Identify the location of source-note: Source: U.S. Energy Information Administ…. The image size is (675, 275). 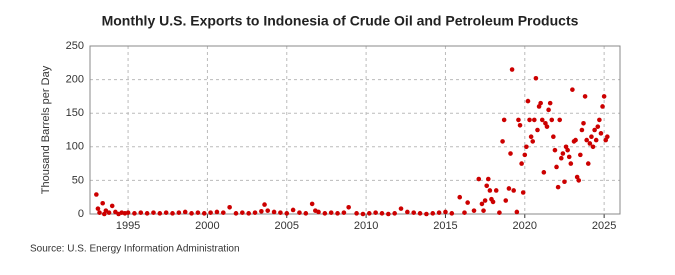
(135, 249).